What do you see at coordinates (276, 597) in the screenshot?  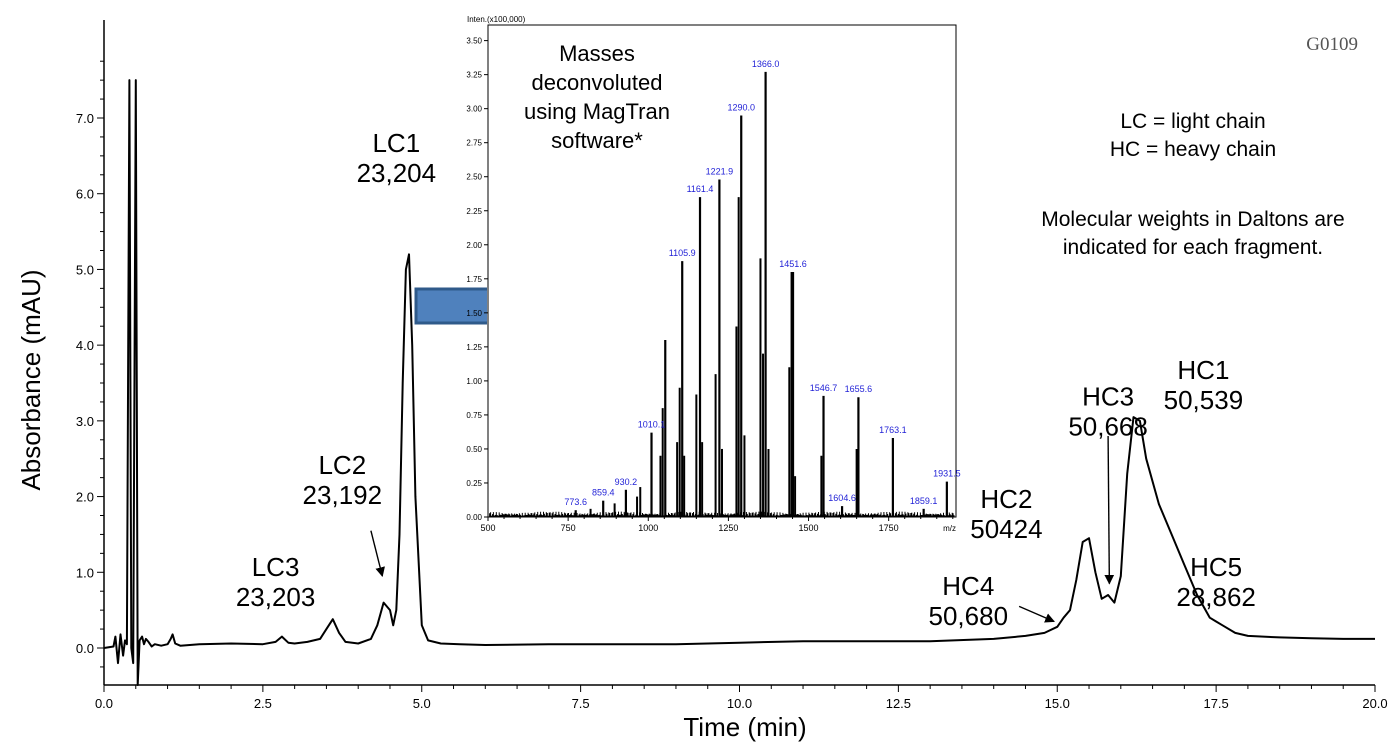 I see `peak-mass: 23,203` at bounding box center [276, 597].